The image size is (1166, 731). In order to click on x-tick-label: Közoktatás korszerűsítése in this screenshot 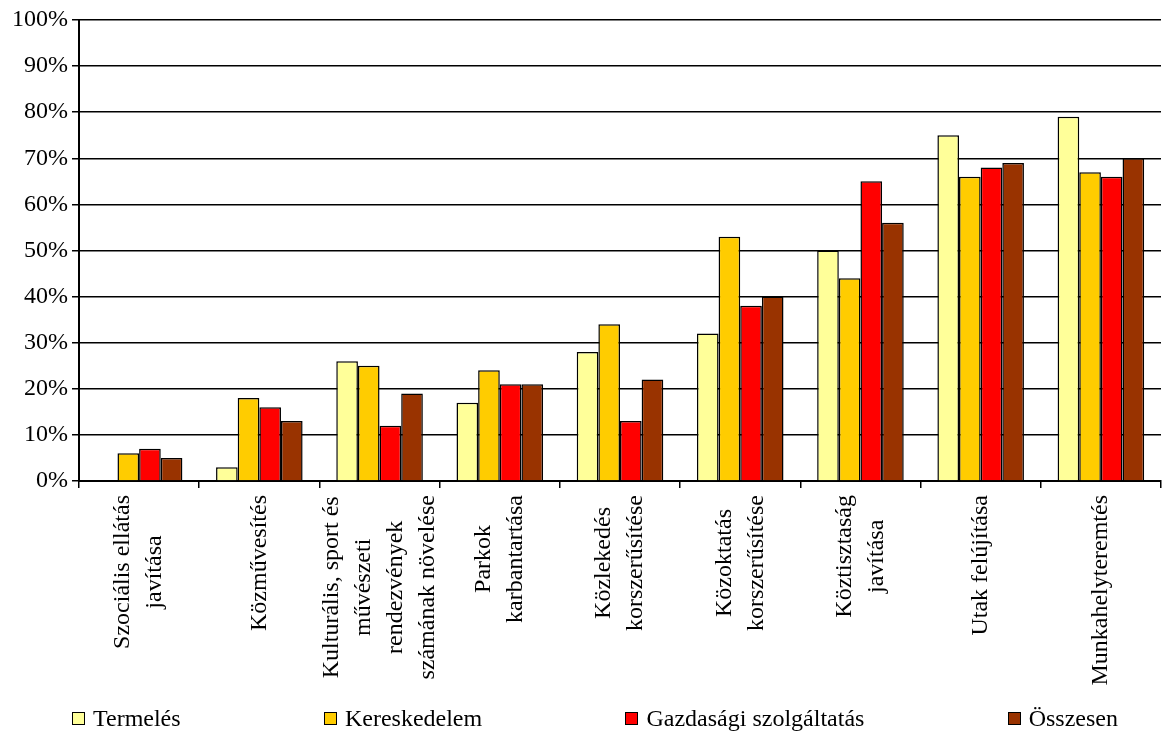, I will do `click(738, 563)`.